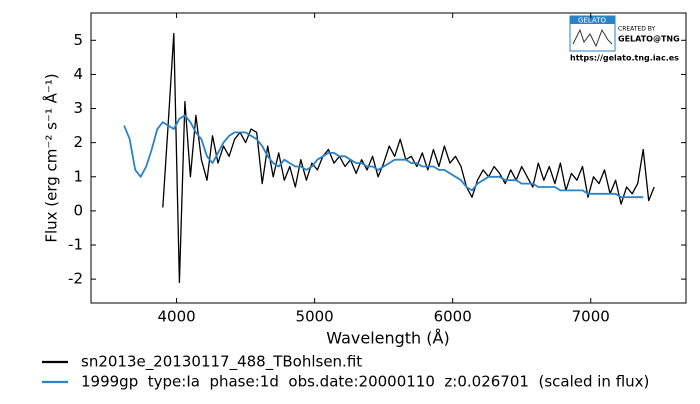  I want to click on y-tick-label: 5, so click(78, 40).